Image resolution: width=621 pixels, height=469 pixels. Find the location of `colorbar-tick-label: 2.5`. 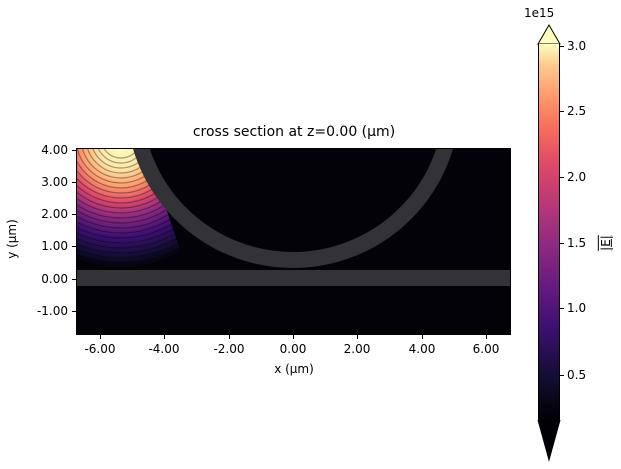

colorbar-tick-label: 2.5 is located at coordinates (577, 111).